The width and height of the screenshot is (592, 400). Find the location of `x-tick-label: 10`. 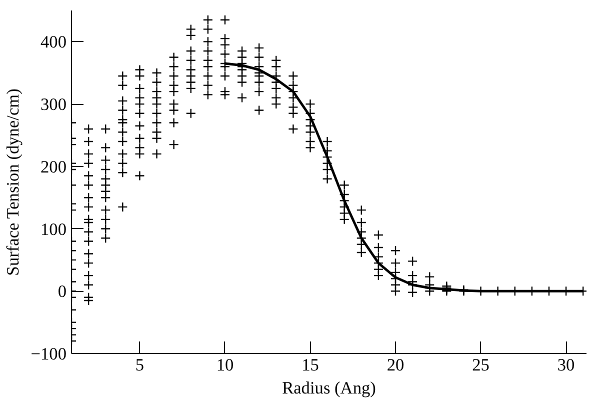

x-tick-label: 10 is located at coordinates (225, 365).